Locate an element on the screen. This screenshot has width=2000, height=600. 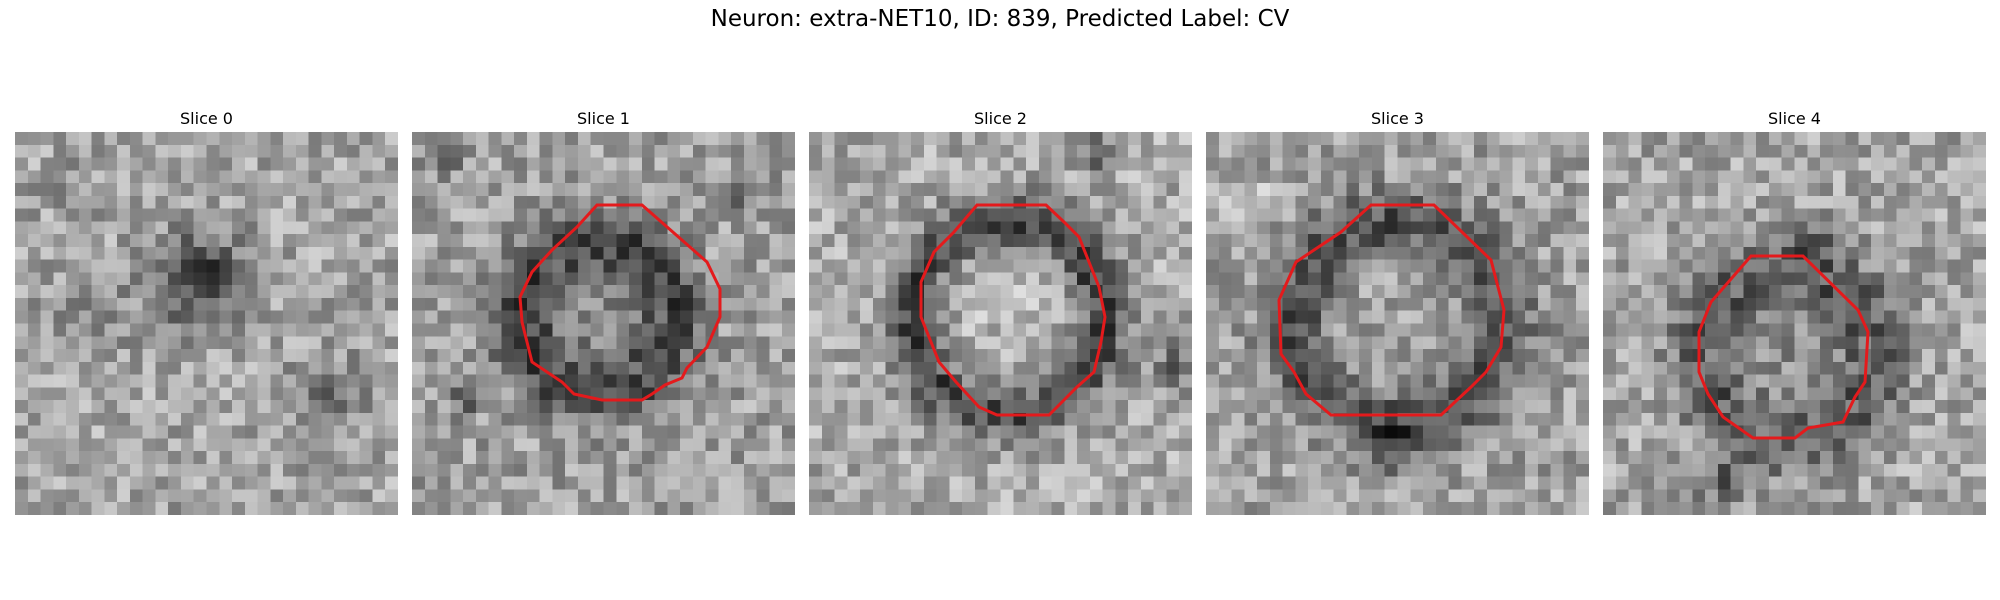
slice-panel-3: Slice 3 is located at coordinates (1397, 310).